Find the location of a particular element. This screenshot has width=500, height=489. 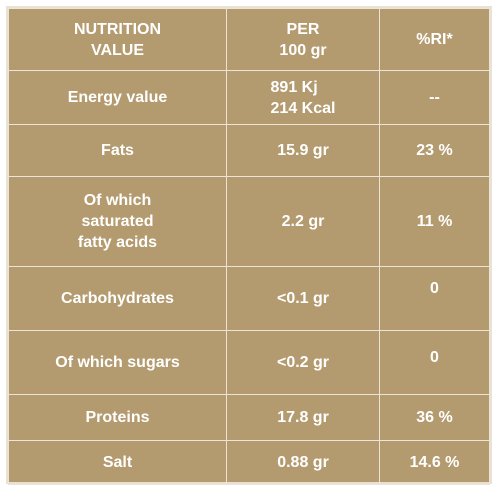

row-ri-value: 23 % is located at coordinates (434, 150).